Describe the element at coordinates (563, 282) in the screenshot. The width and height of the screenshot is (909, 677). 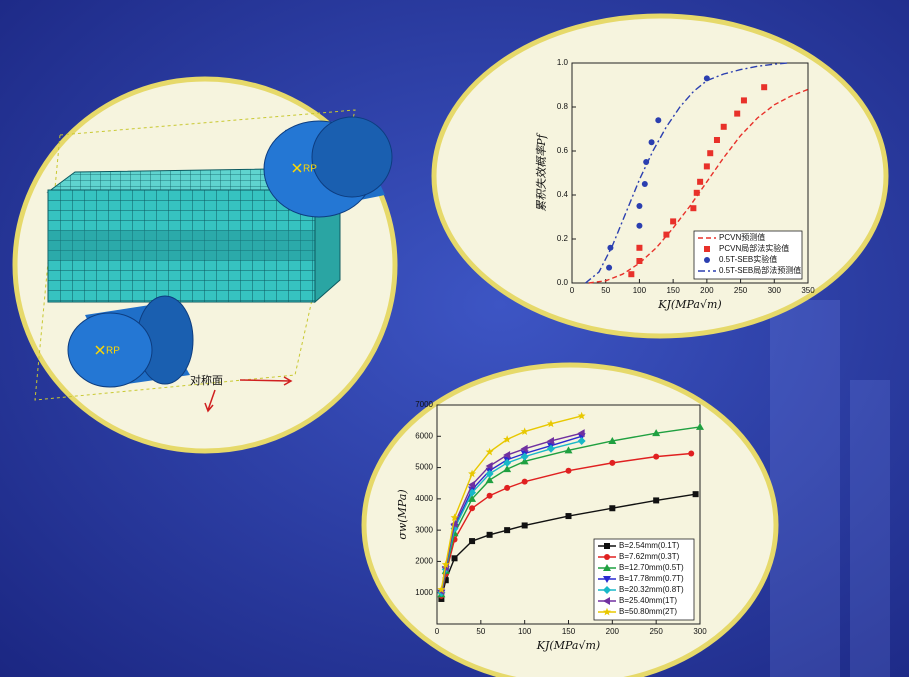
I see `y-tick-label: 0.0` at that location.